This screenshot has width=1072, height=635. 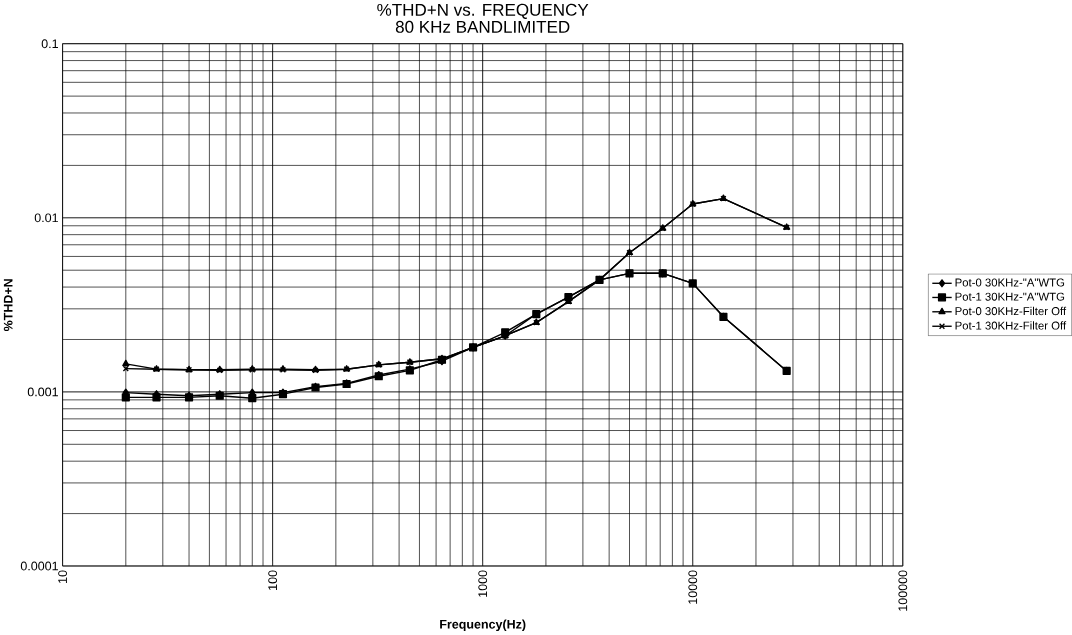 What do you see at coordinates (63, 576) in the screenshot?
I see `x-tick-label: 10` at bounding box center [63, 576].